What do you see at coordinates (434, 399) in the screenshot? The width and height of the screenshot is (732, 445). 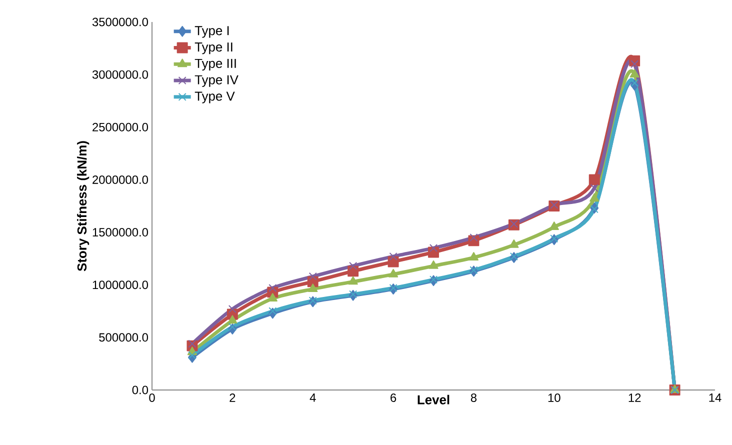 I see `x-axis-title: Level` at bounding box center [434, 399].